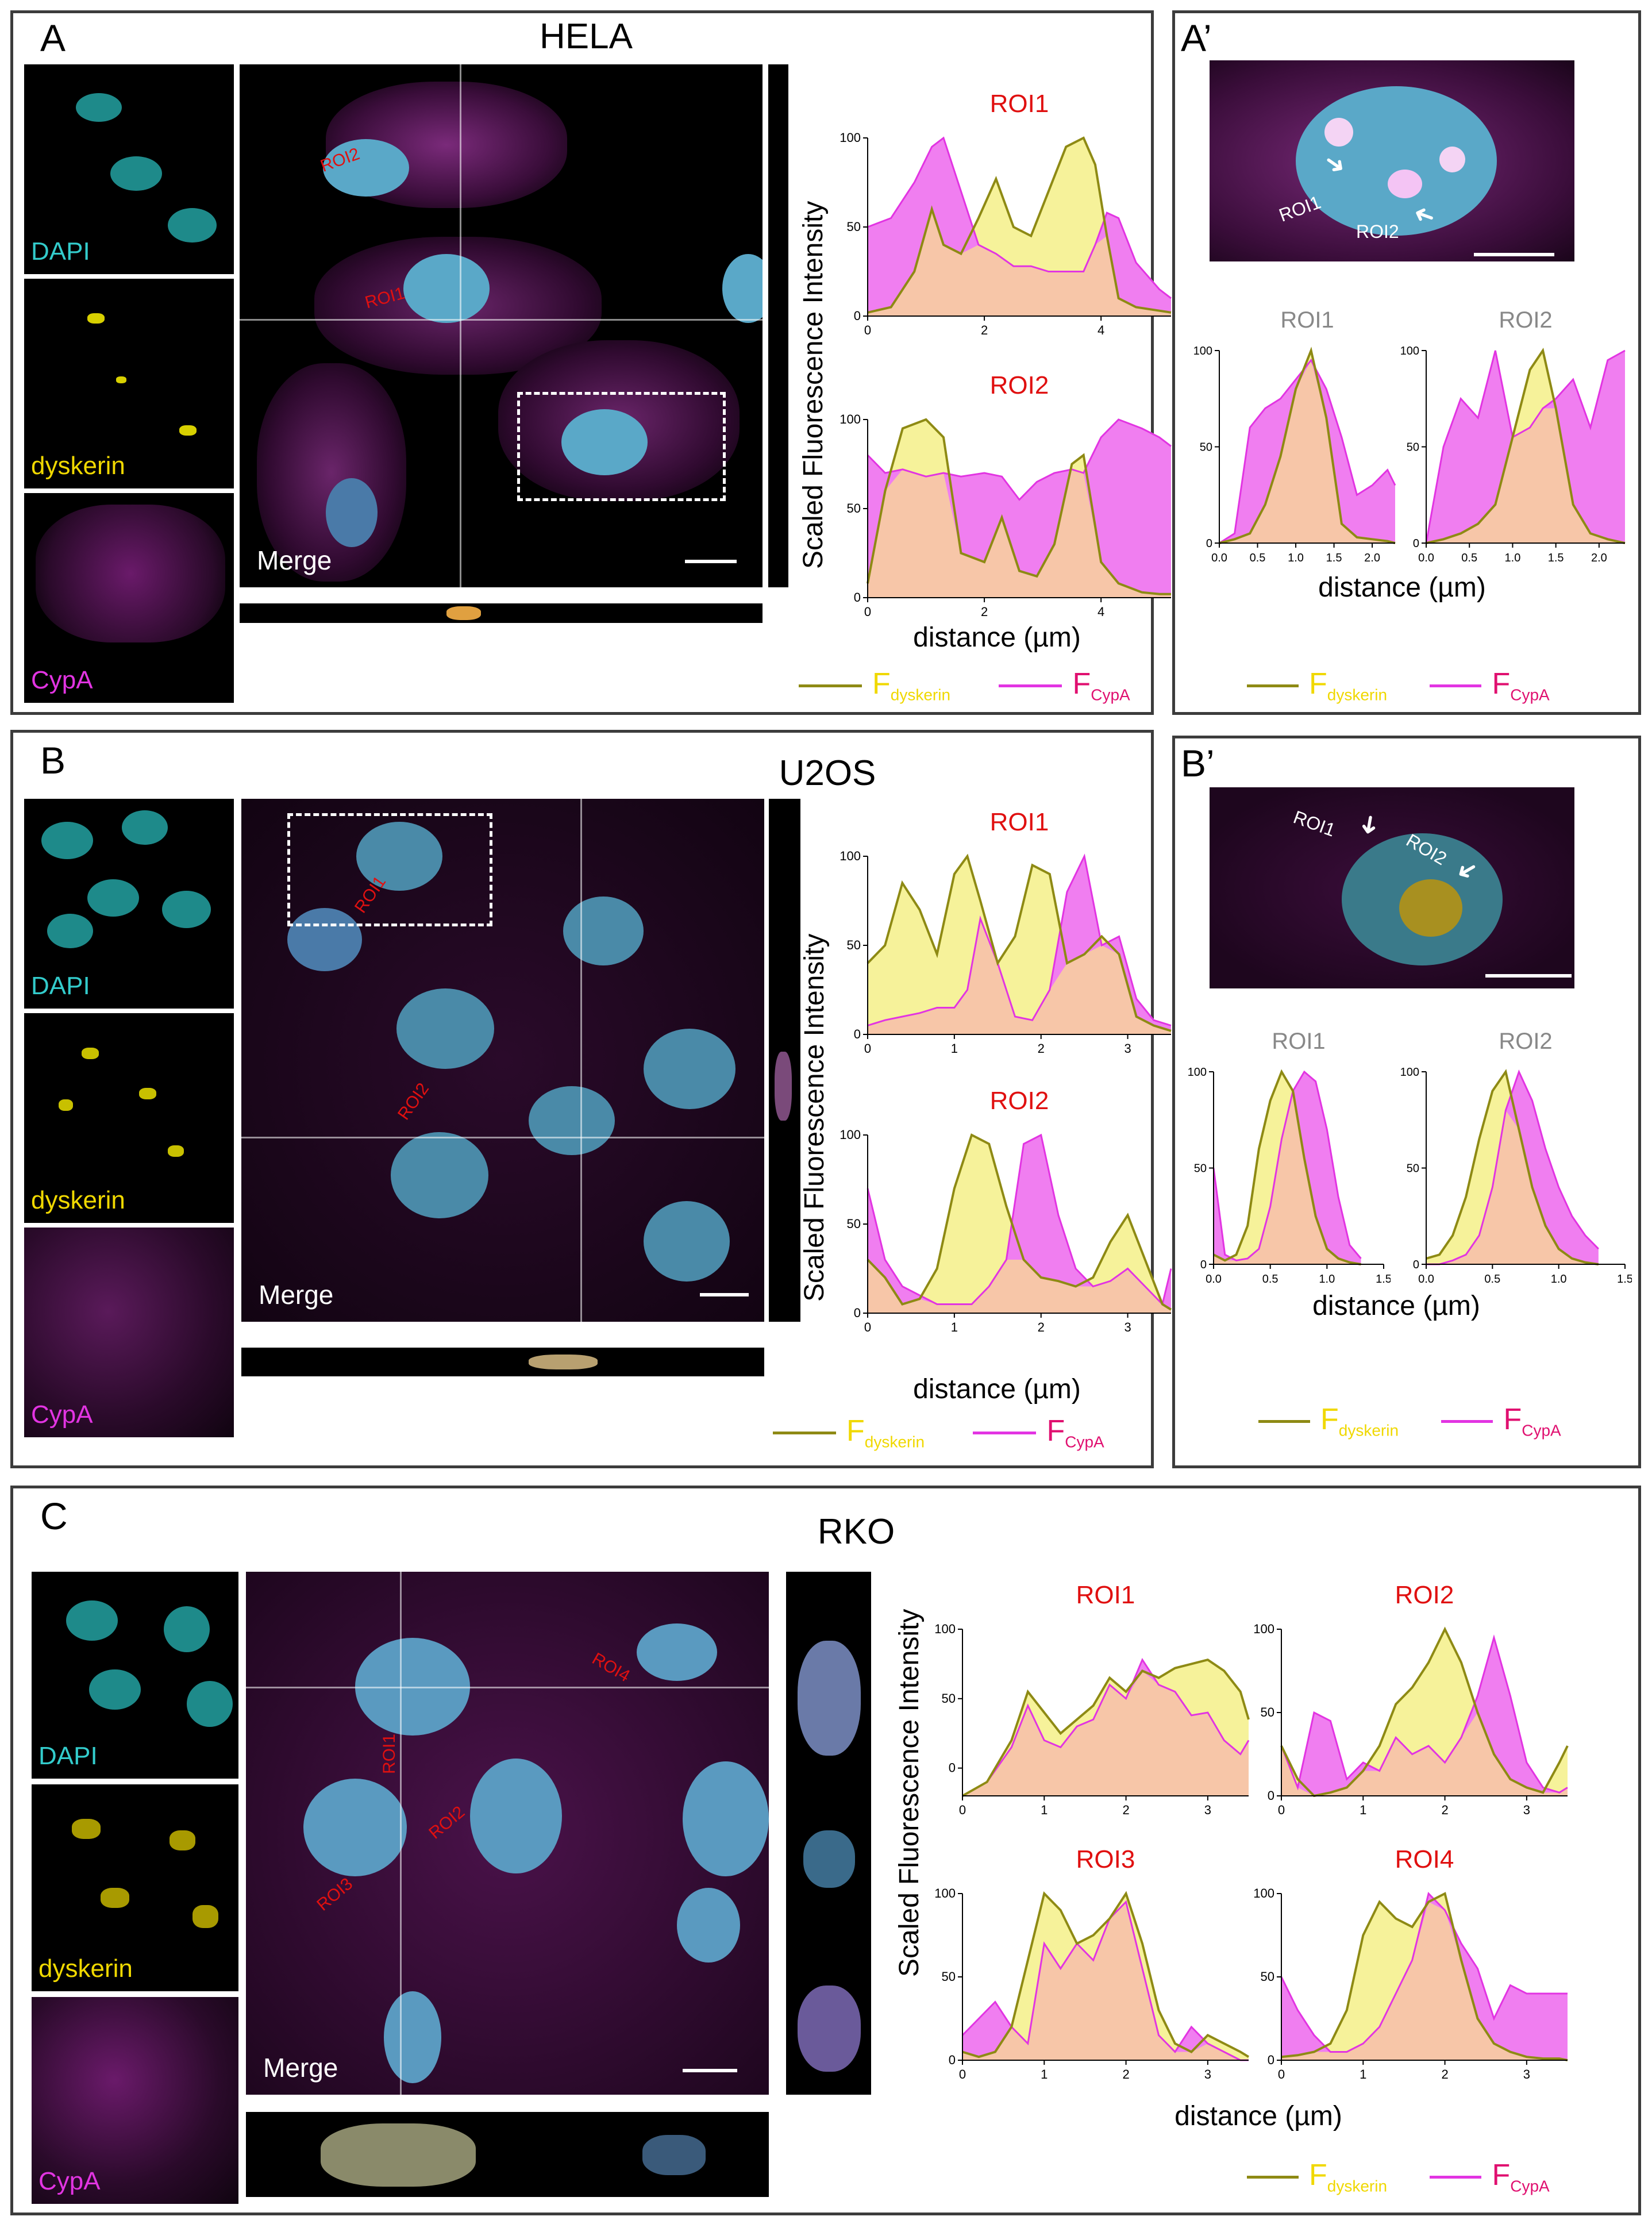  Describe the element at coordinates (1270, 1279) in the screenshot. I see `x-tick-label: 0.5` at that location.